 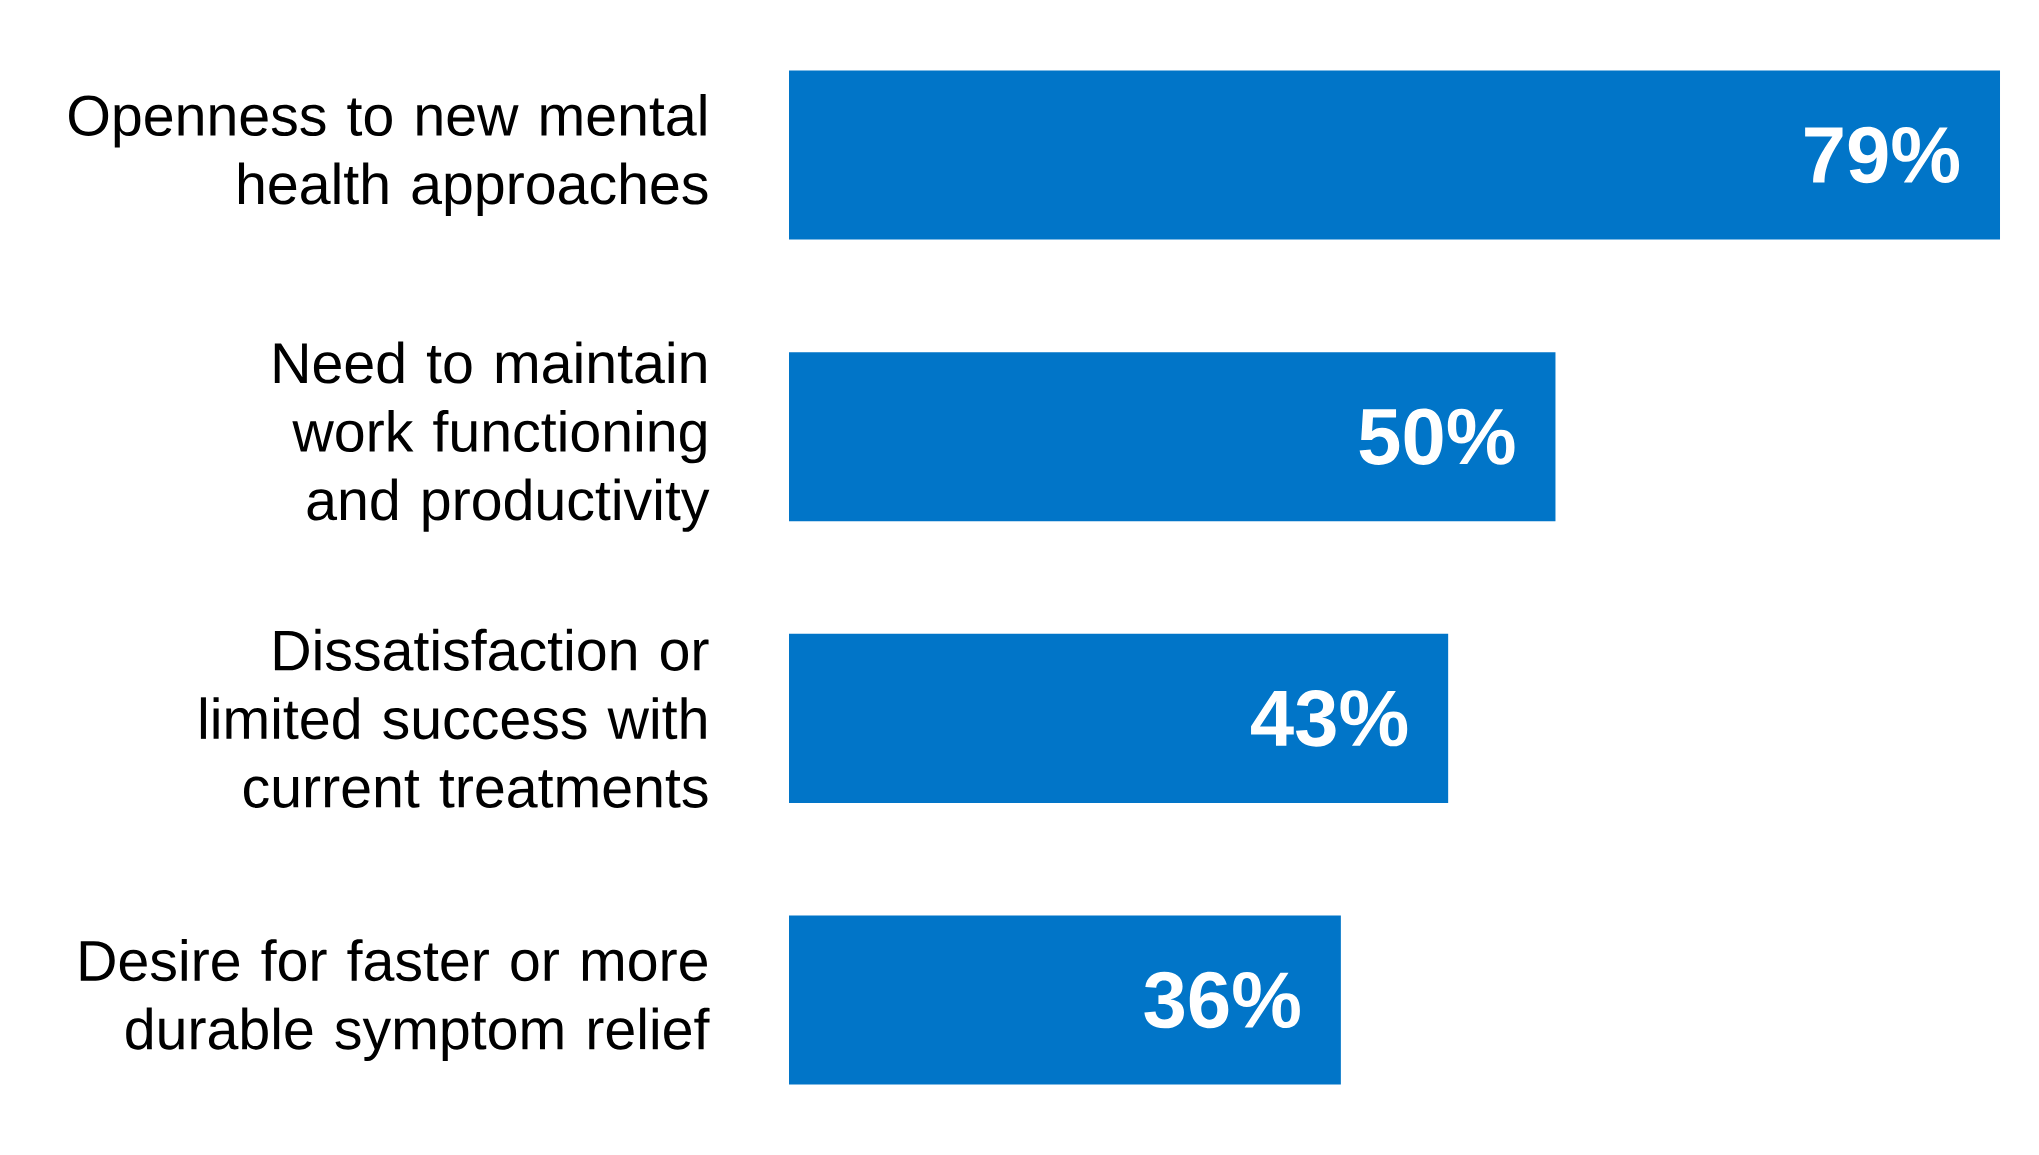 What do you see at coordinates (492, 436) in the screenshot?
I see `y-tick-label: Need to maintain work functioning and productivity` at bounding box center [492, 436].